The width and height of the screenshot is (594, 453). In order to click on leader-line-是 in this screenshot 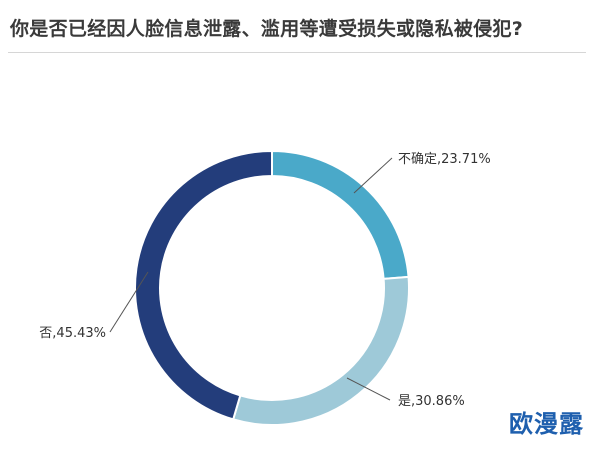, I will do `click(368, 389)`.